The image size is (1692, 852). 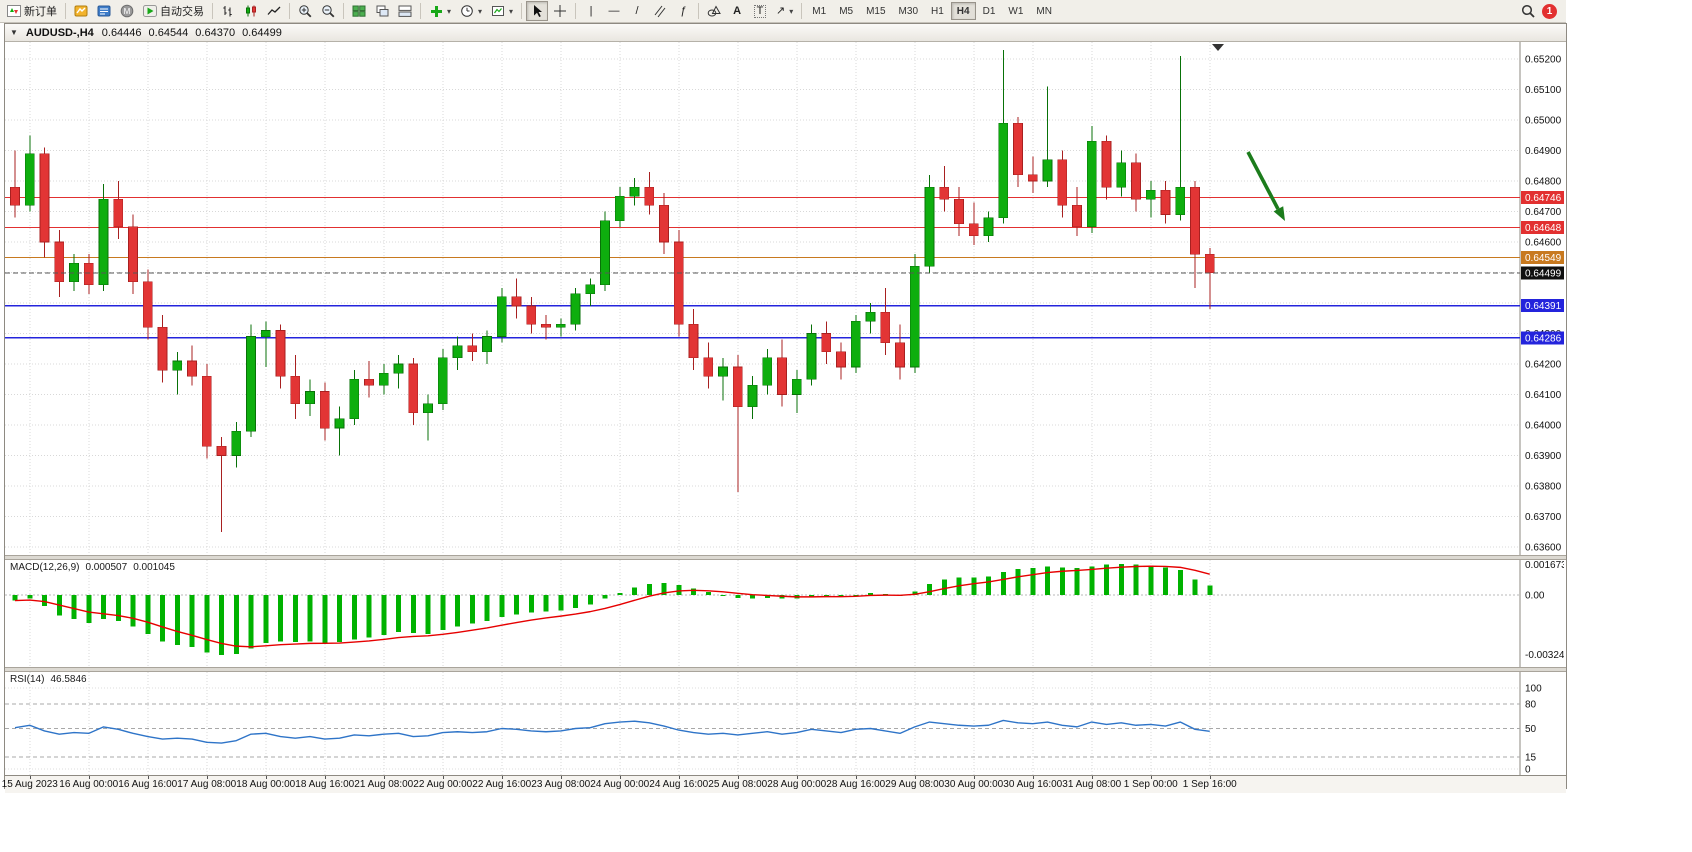 What do you see at coordinates (1544, 565) in the screenshot?
I see `macd-scale-max: 0.001673` at bounding box center [1544, 565].